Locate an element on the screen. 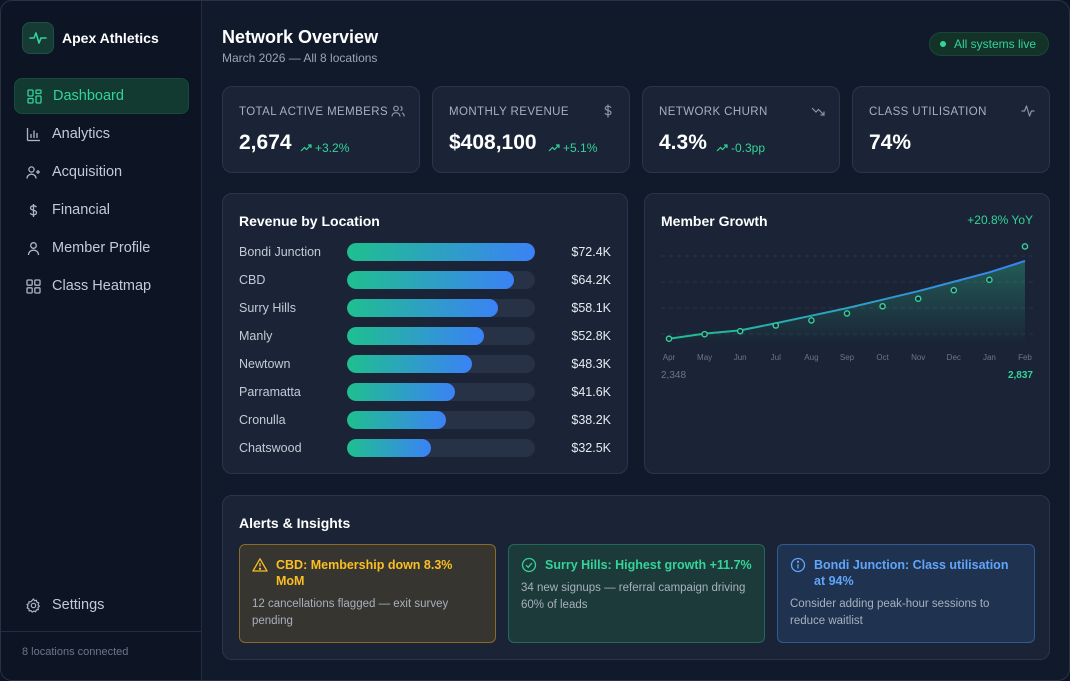 The image size is (1070, 681). x-tick-label: Dec is located at coordinates (954, 357).